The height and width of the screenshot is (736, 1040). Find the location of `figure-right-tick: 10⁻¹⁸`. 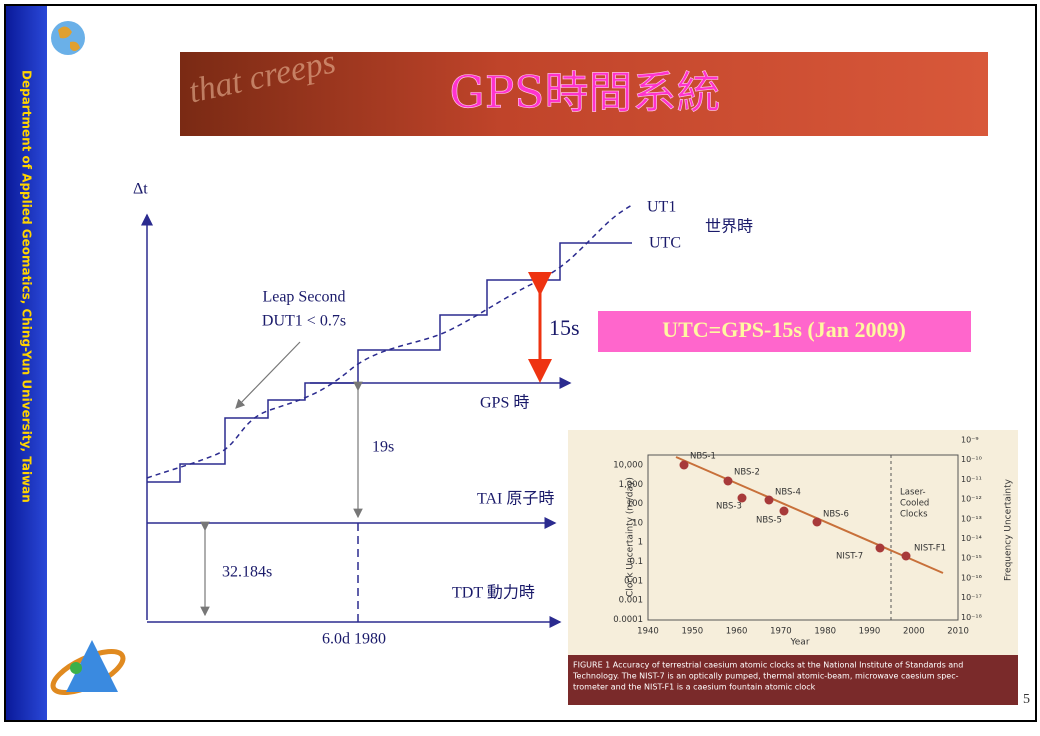

figure-right-tick: 10⁻¹⁸ is located at coordinates (971, 617).